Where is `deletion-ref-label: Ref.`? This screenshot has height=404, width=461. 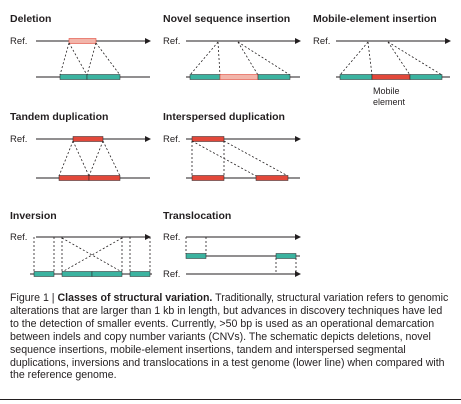
deletion-ref-label: Ref. is located at coordinates (18, 41).